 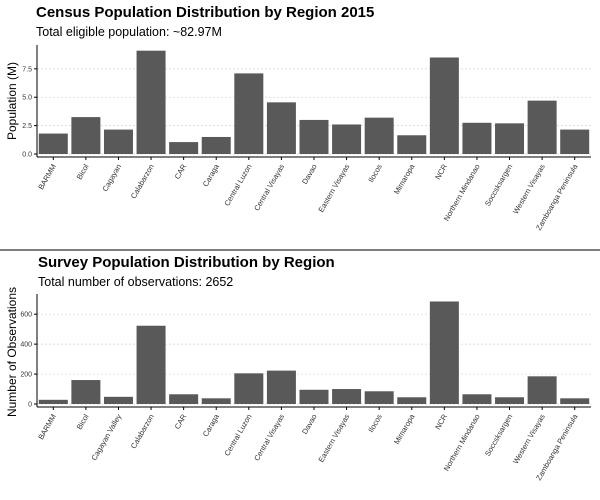 I want to click on survey-x-tick-label: Davao, so click(x=309, y=424).